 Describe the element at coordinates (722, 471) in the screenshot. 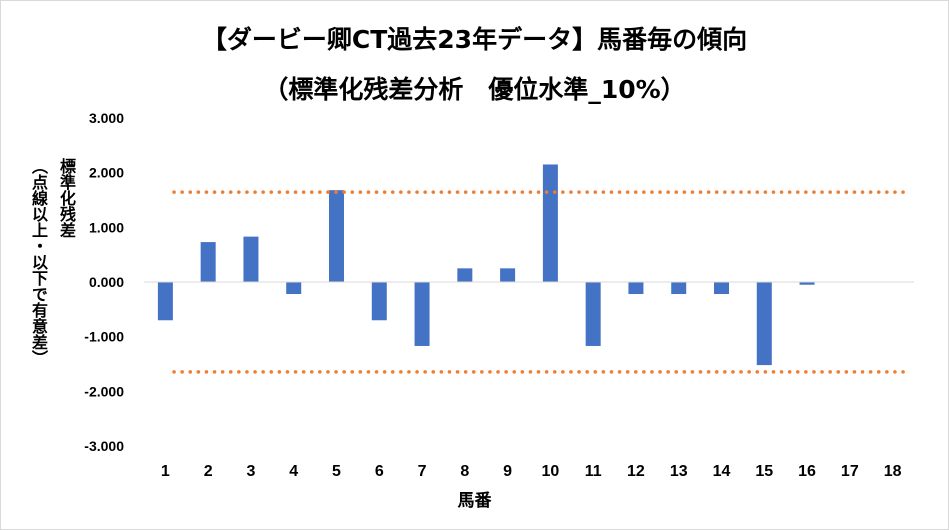

I see `x-tick-label: 14` at that location.